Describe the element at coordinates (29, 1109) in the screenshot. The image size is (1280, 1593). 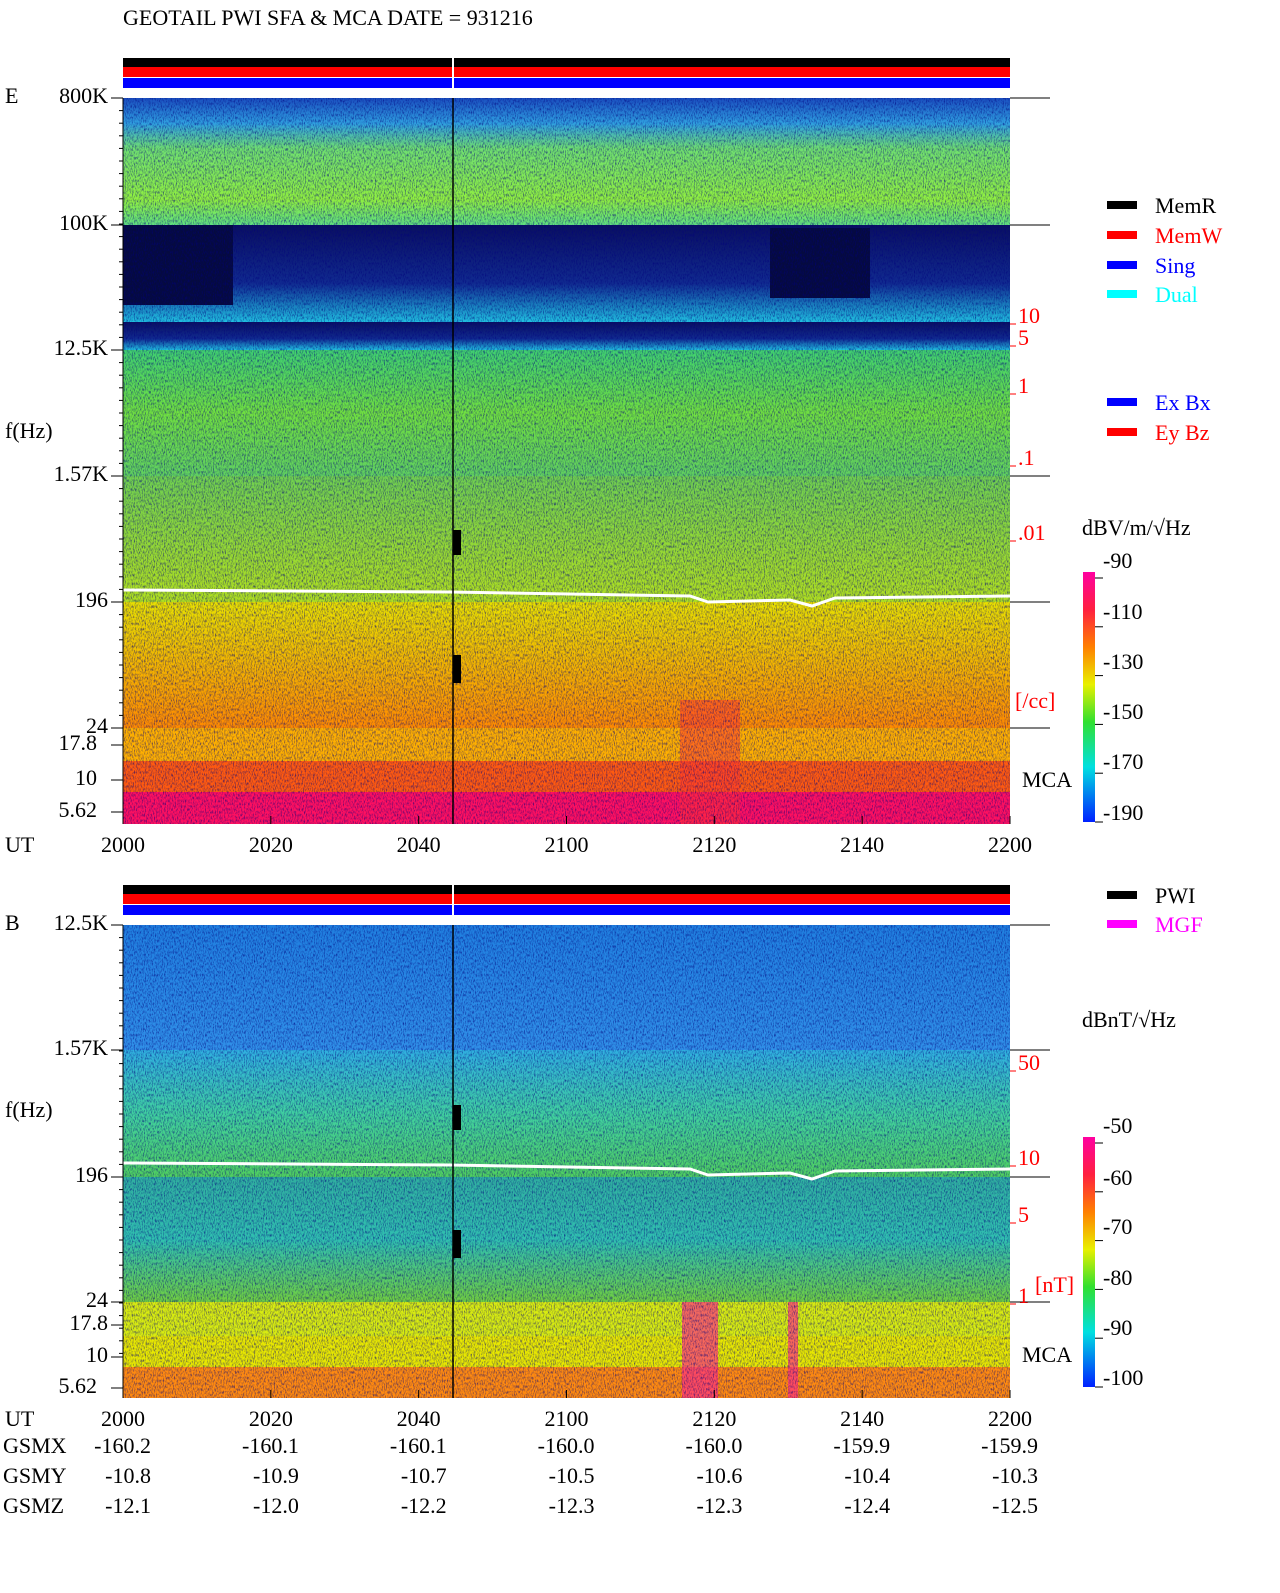
I see `y-axis-label: f(Hz)` at that location.